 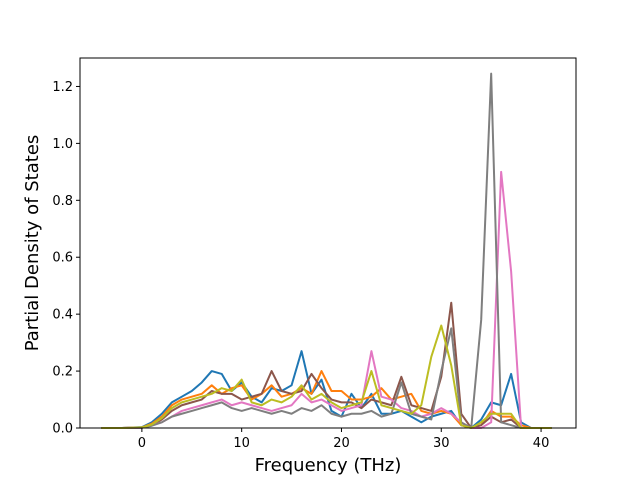 I want to click on x-axis-ticks: 0 10 20 30 40, so click(x=344, y=439).